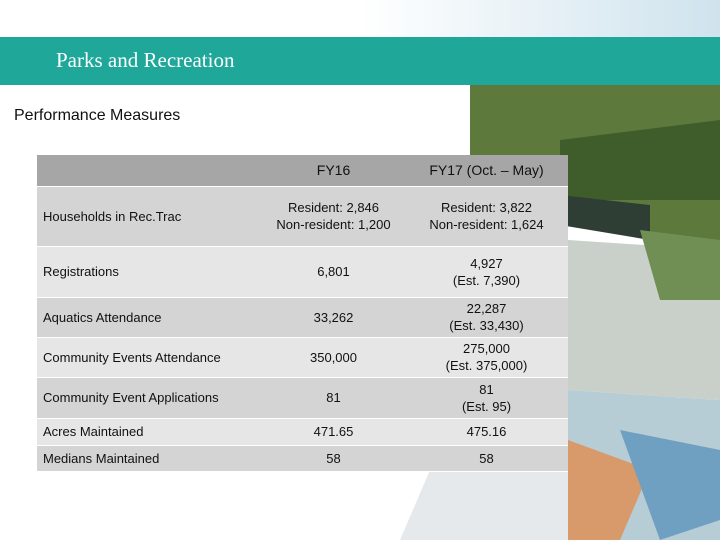  I want to click on value-cell: 4,927 (Est. 7,390), so click(486, 272).